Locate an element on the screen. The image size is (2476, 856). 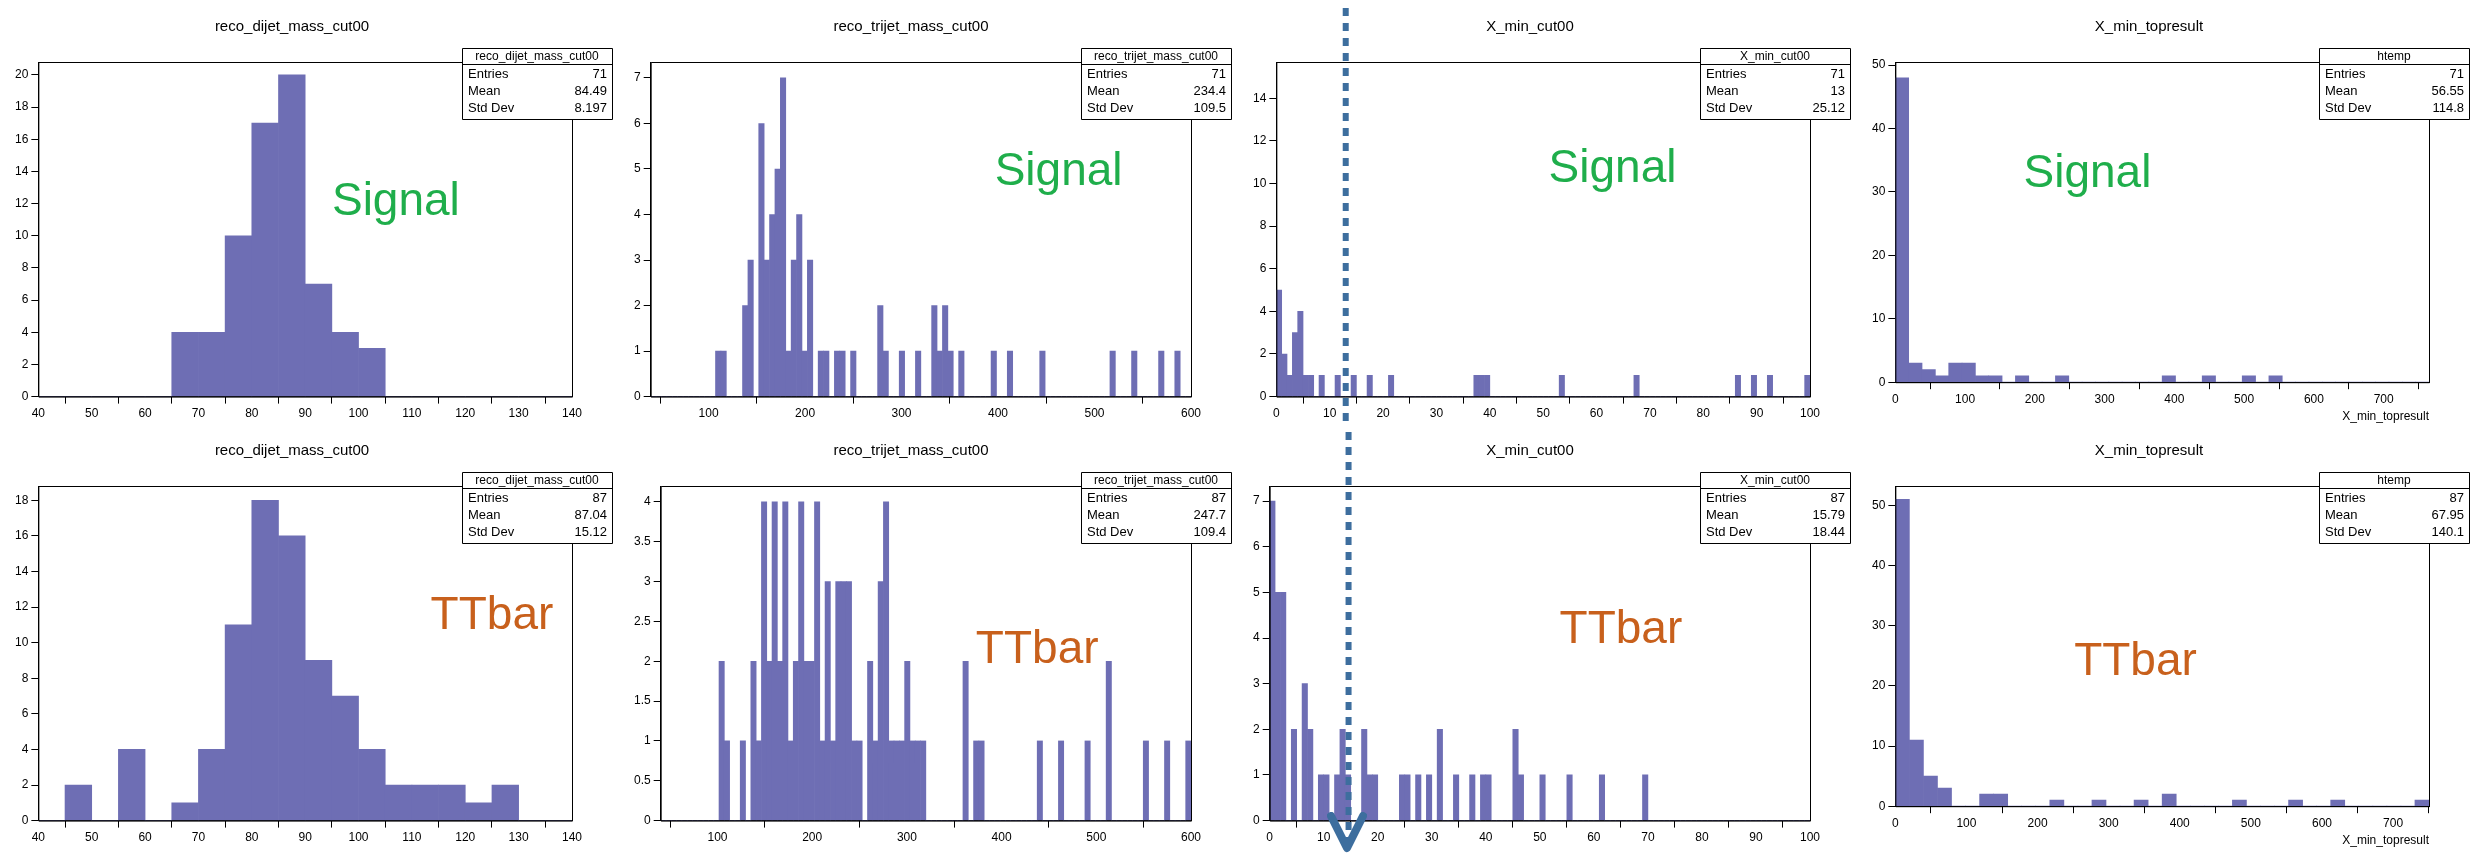
text: 56.55 is located at coordinates (2447, 91).